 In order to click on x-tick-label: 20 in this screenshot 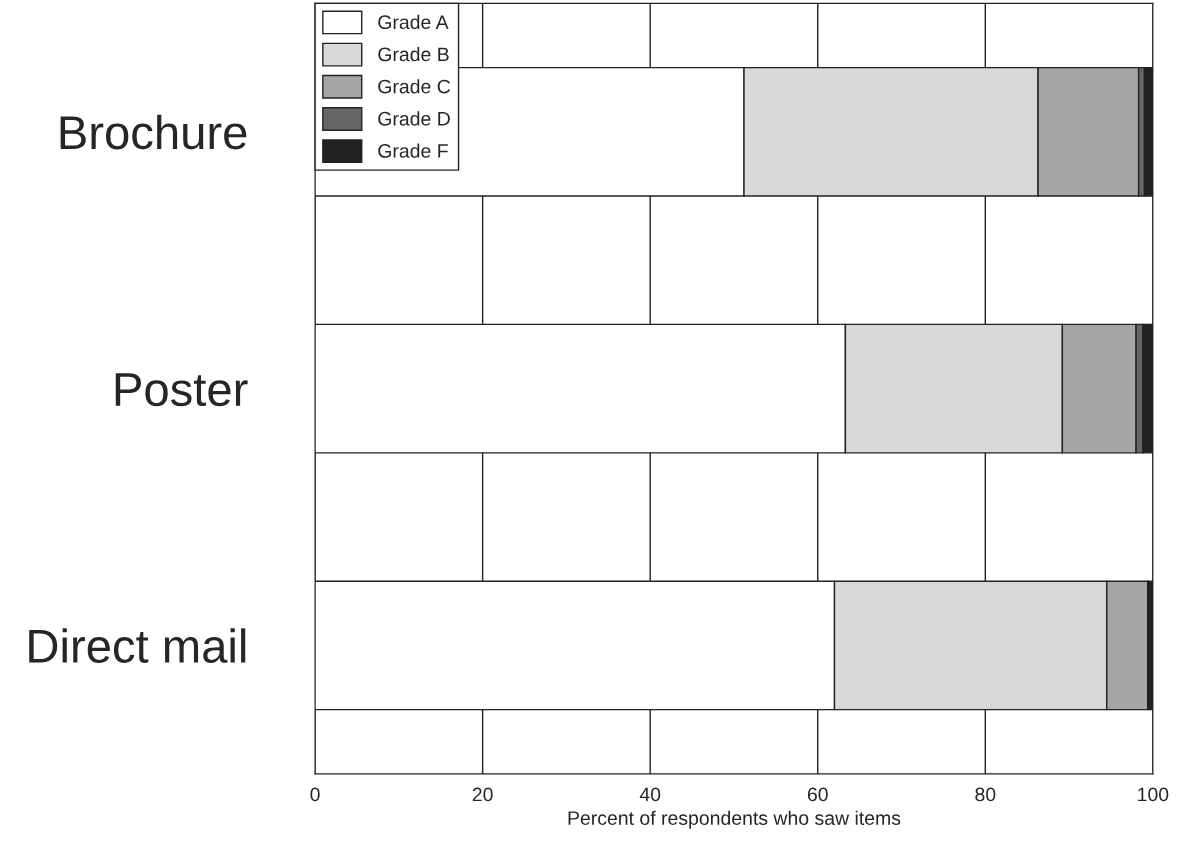, I will do `click(482, 794)`.